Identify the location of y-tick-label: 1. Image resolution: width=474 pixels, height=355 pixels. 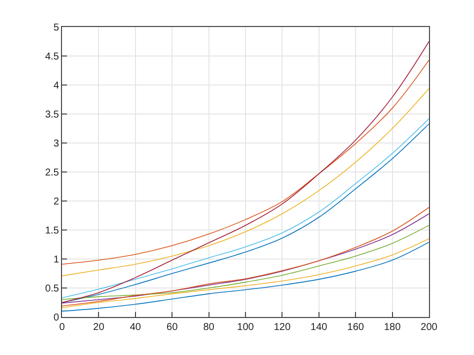
(56, 260).